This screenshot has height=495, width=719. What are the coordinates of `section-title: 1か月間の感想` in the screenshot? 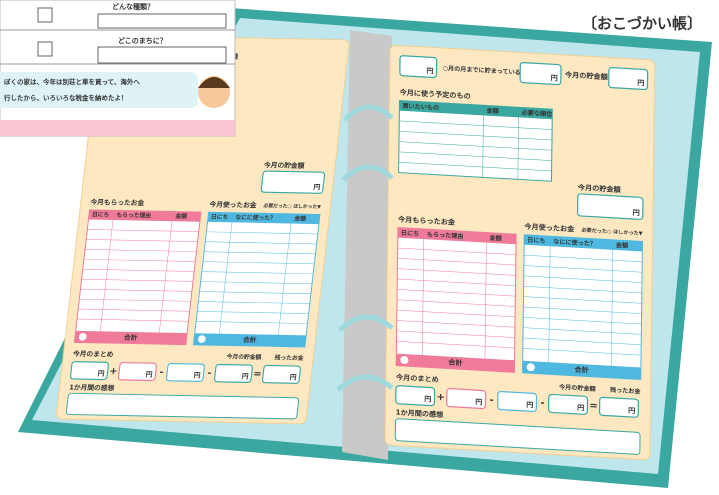 It's located at (92, 388).